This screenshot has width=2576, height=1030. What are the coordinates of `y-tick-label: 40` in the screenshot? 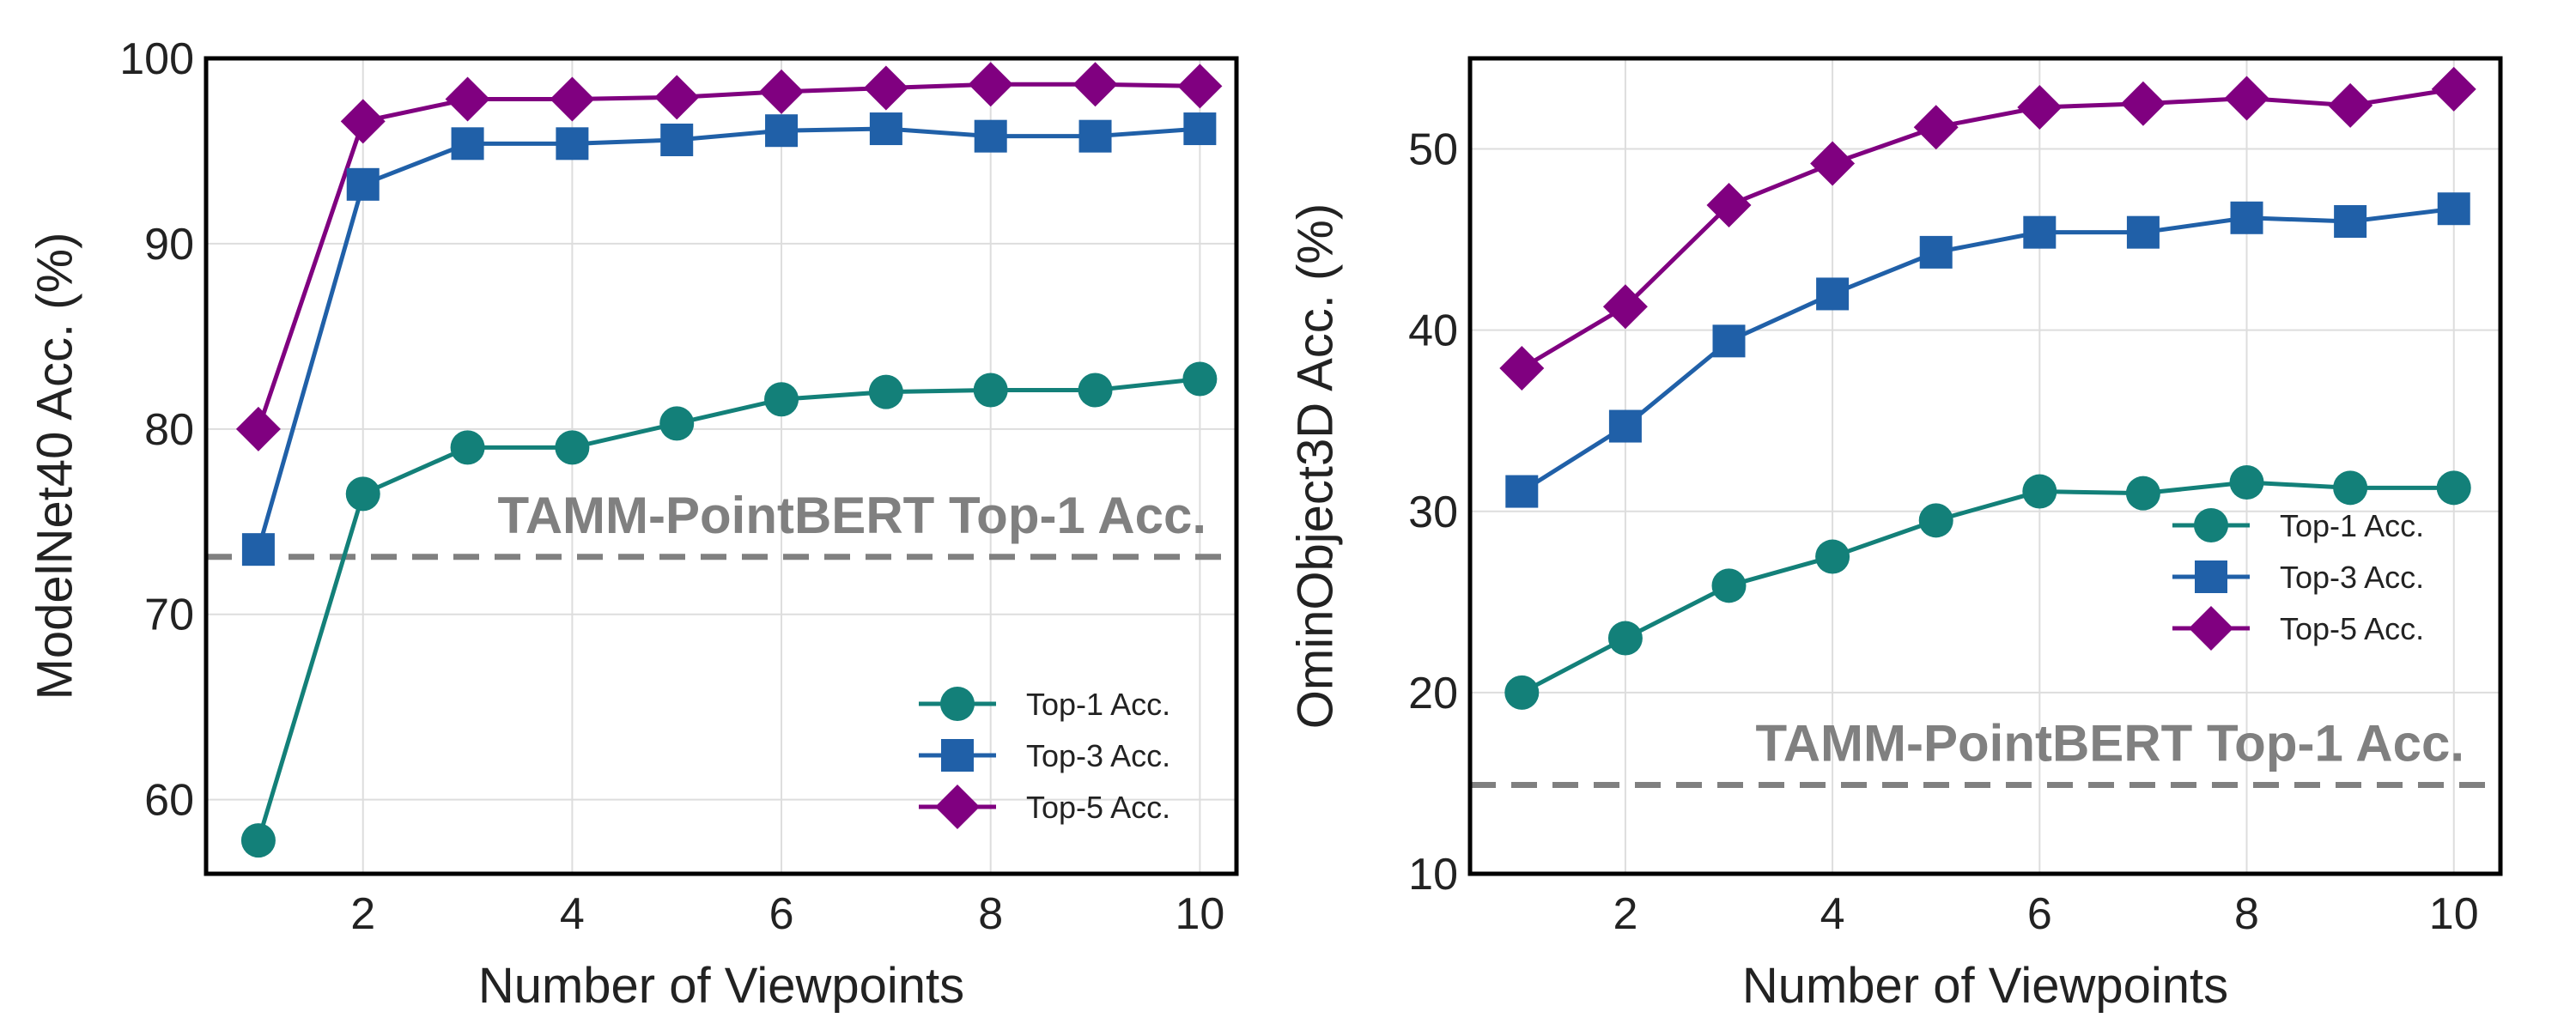 It's located at (1433, 331).